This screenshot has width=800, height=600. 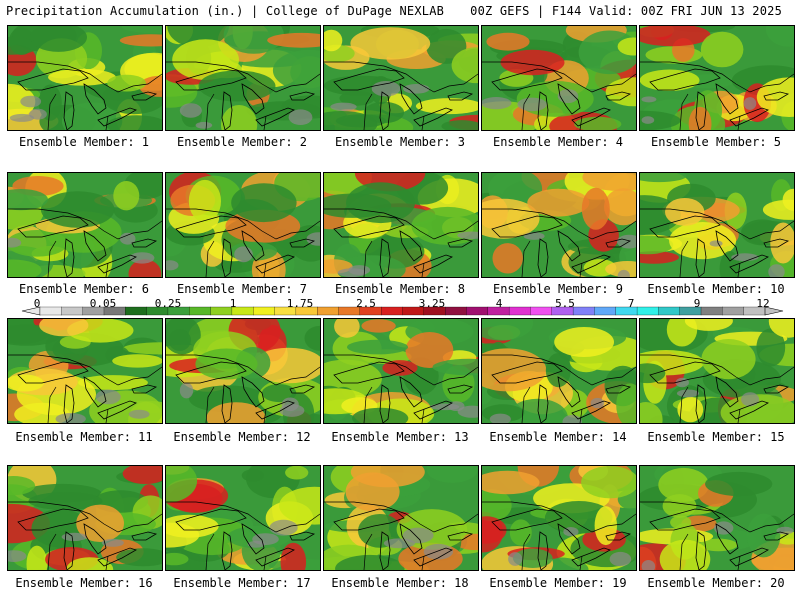 What do you see at coordinates (558, 583) in the screenshot?
I see `ensemble-member-label: Ensemble Member: 19` at bounding box center [558, 583].